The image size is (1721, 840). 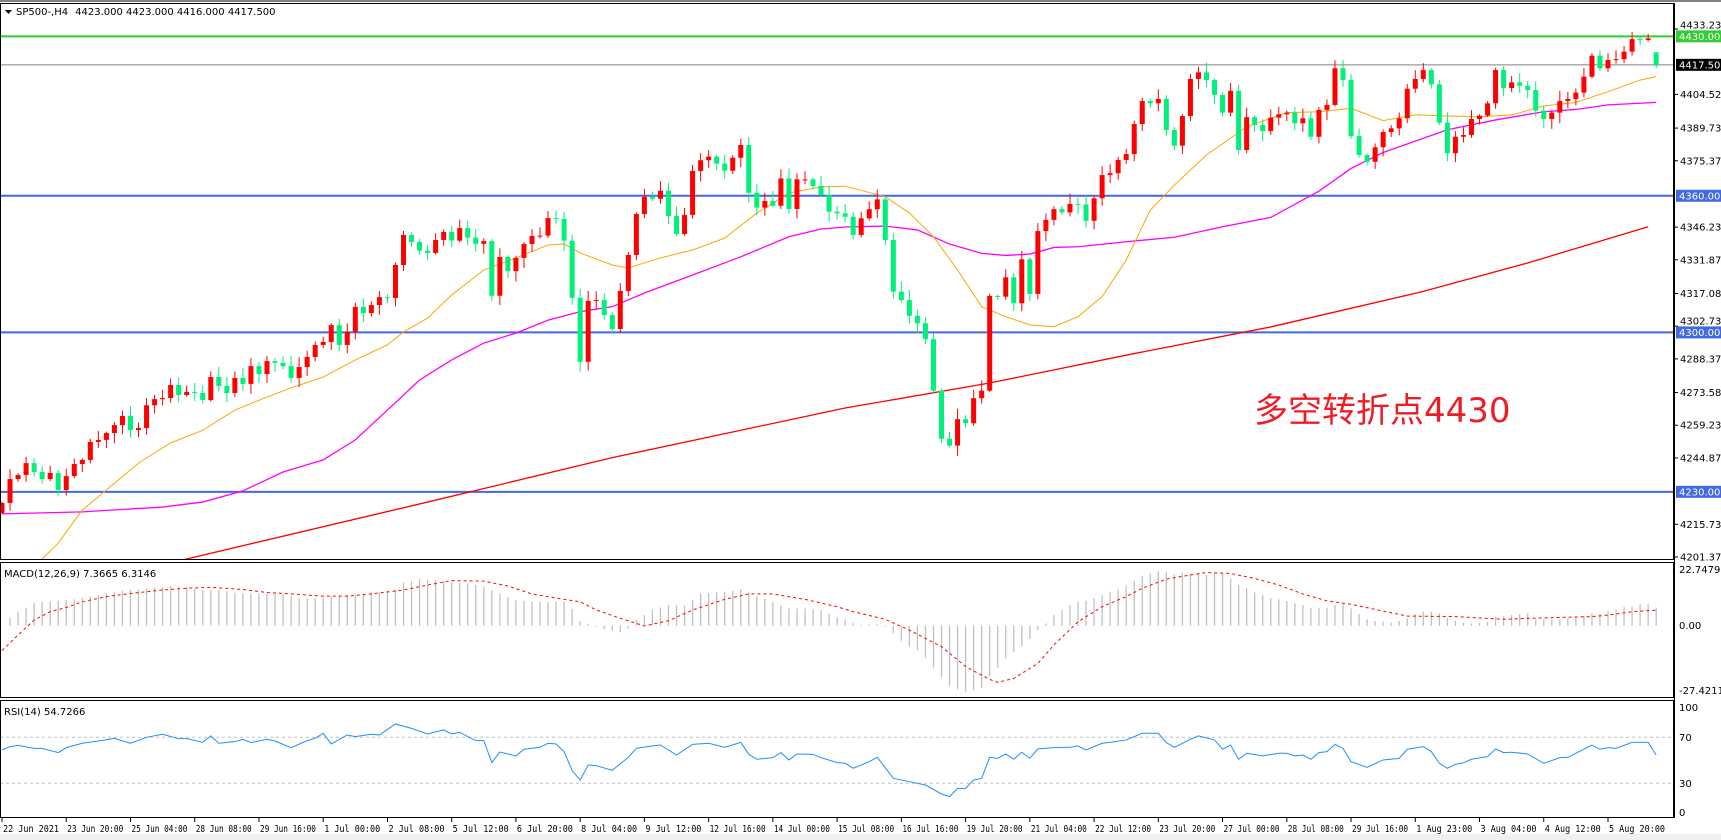 What do you see at coordinates (1700, 25) in the screenshot?
I see `price-tick-label: 4433.230` at bounding box center [1700, 25].